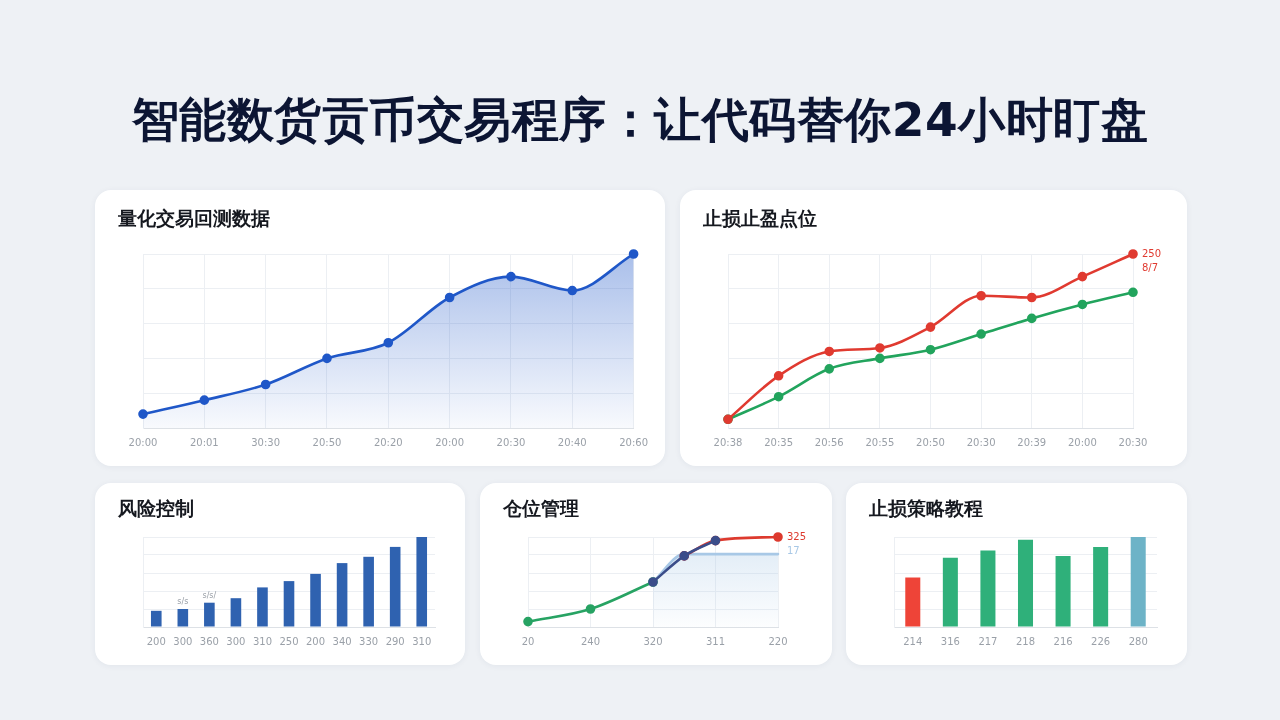 The height and width of the screenshot is (720, 1280). I want to click on x-tick-label: 360, so click(209, 641).